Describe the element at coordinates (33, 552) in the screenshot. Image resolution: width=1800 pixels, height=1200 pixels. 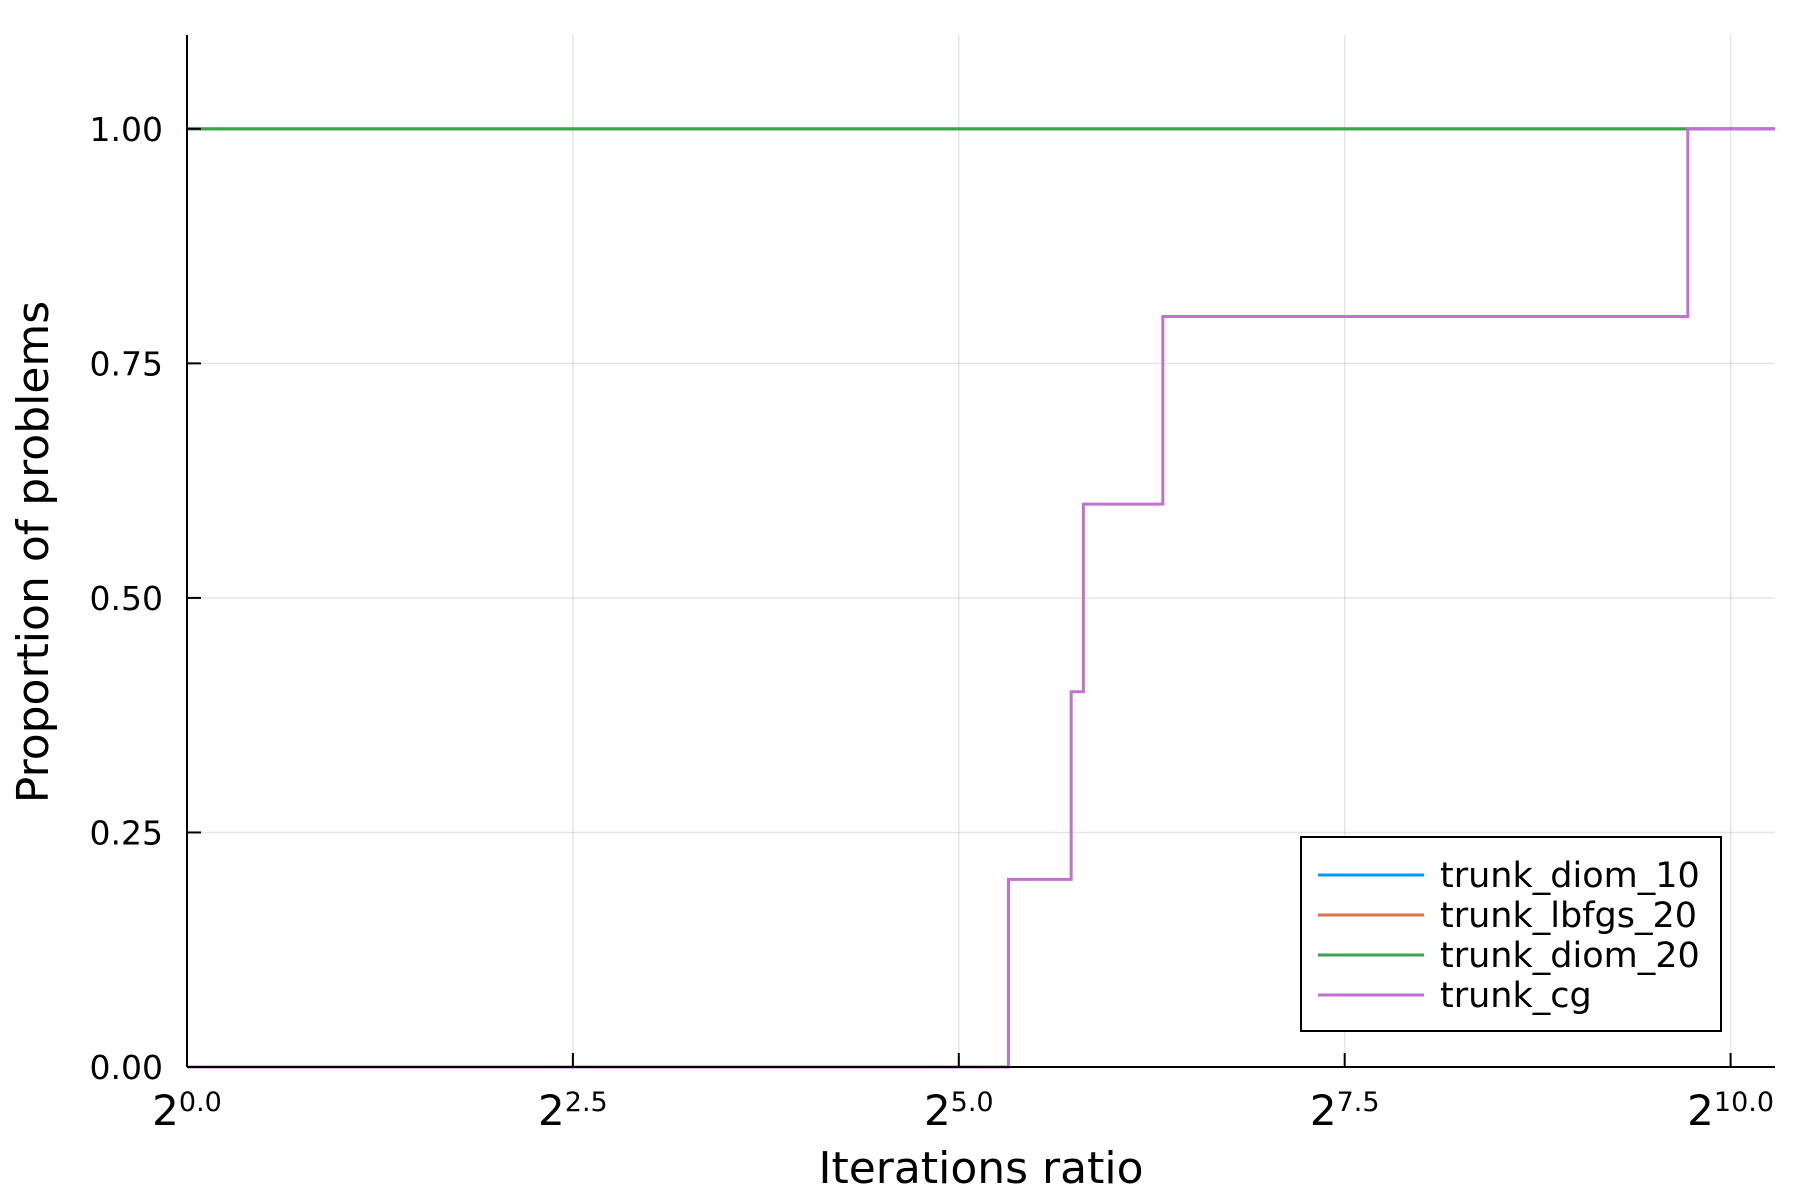
I see `y-axis-label: Proportion of problems` at that location.